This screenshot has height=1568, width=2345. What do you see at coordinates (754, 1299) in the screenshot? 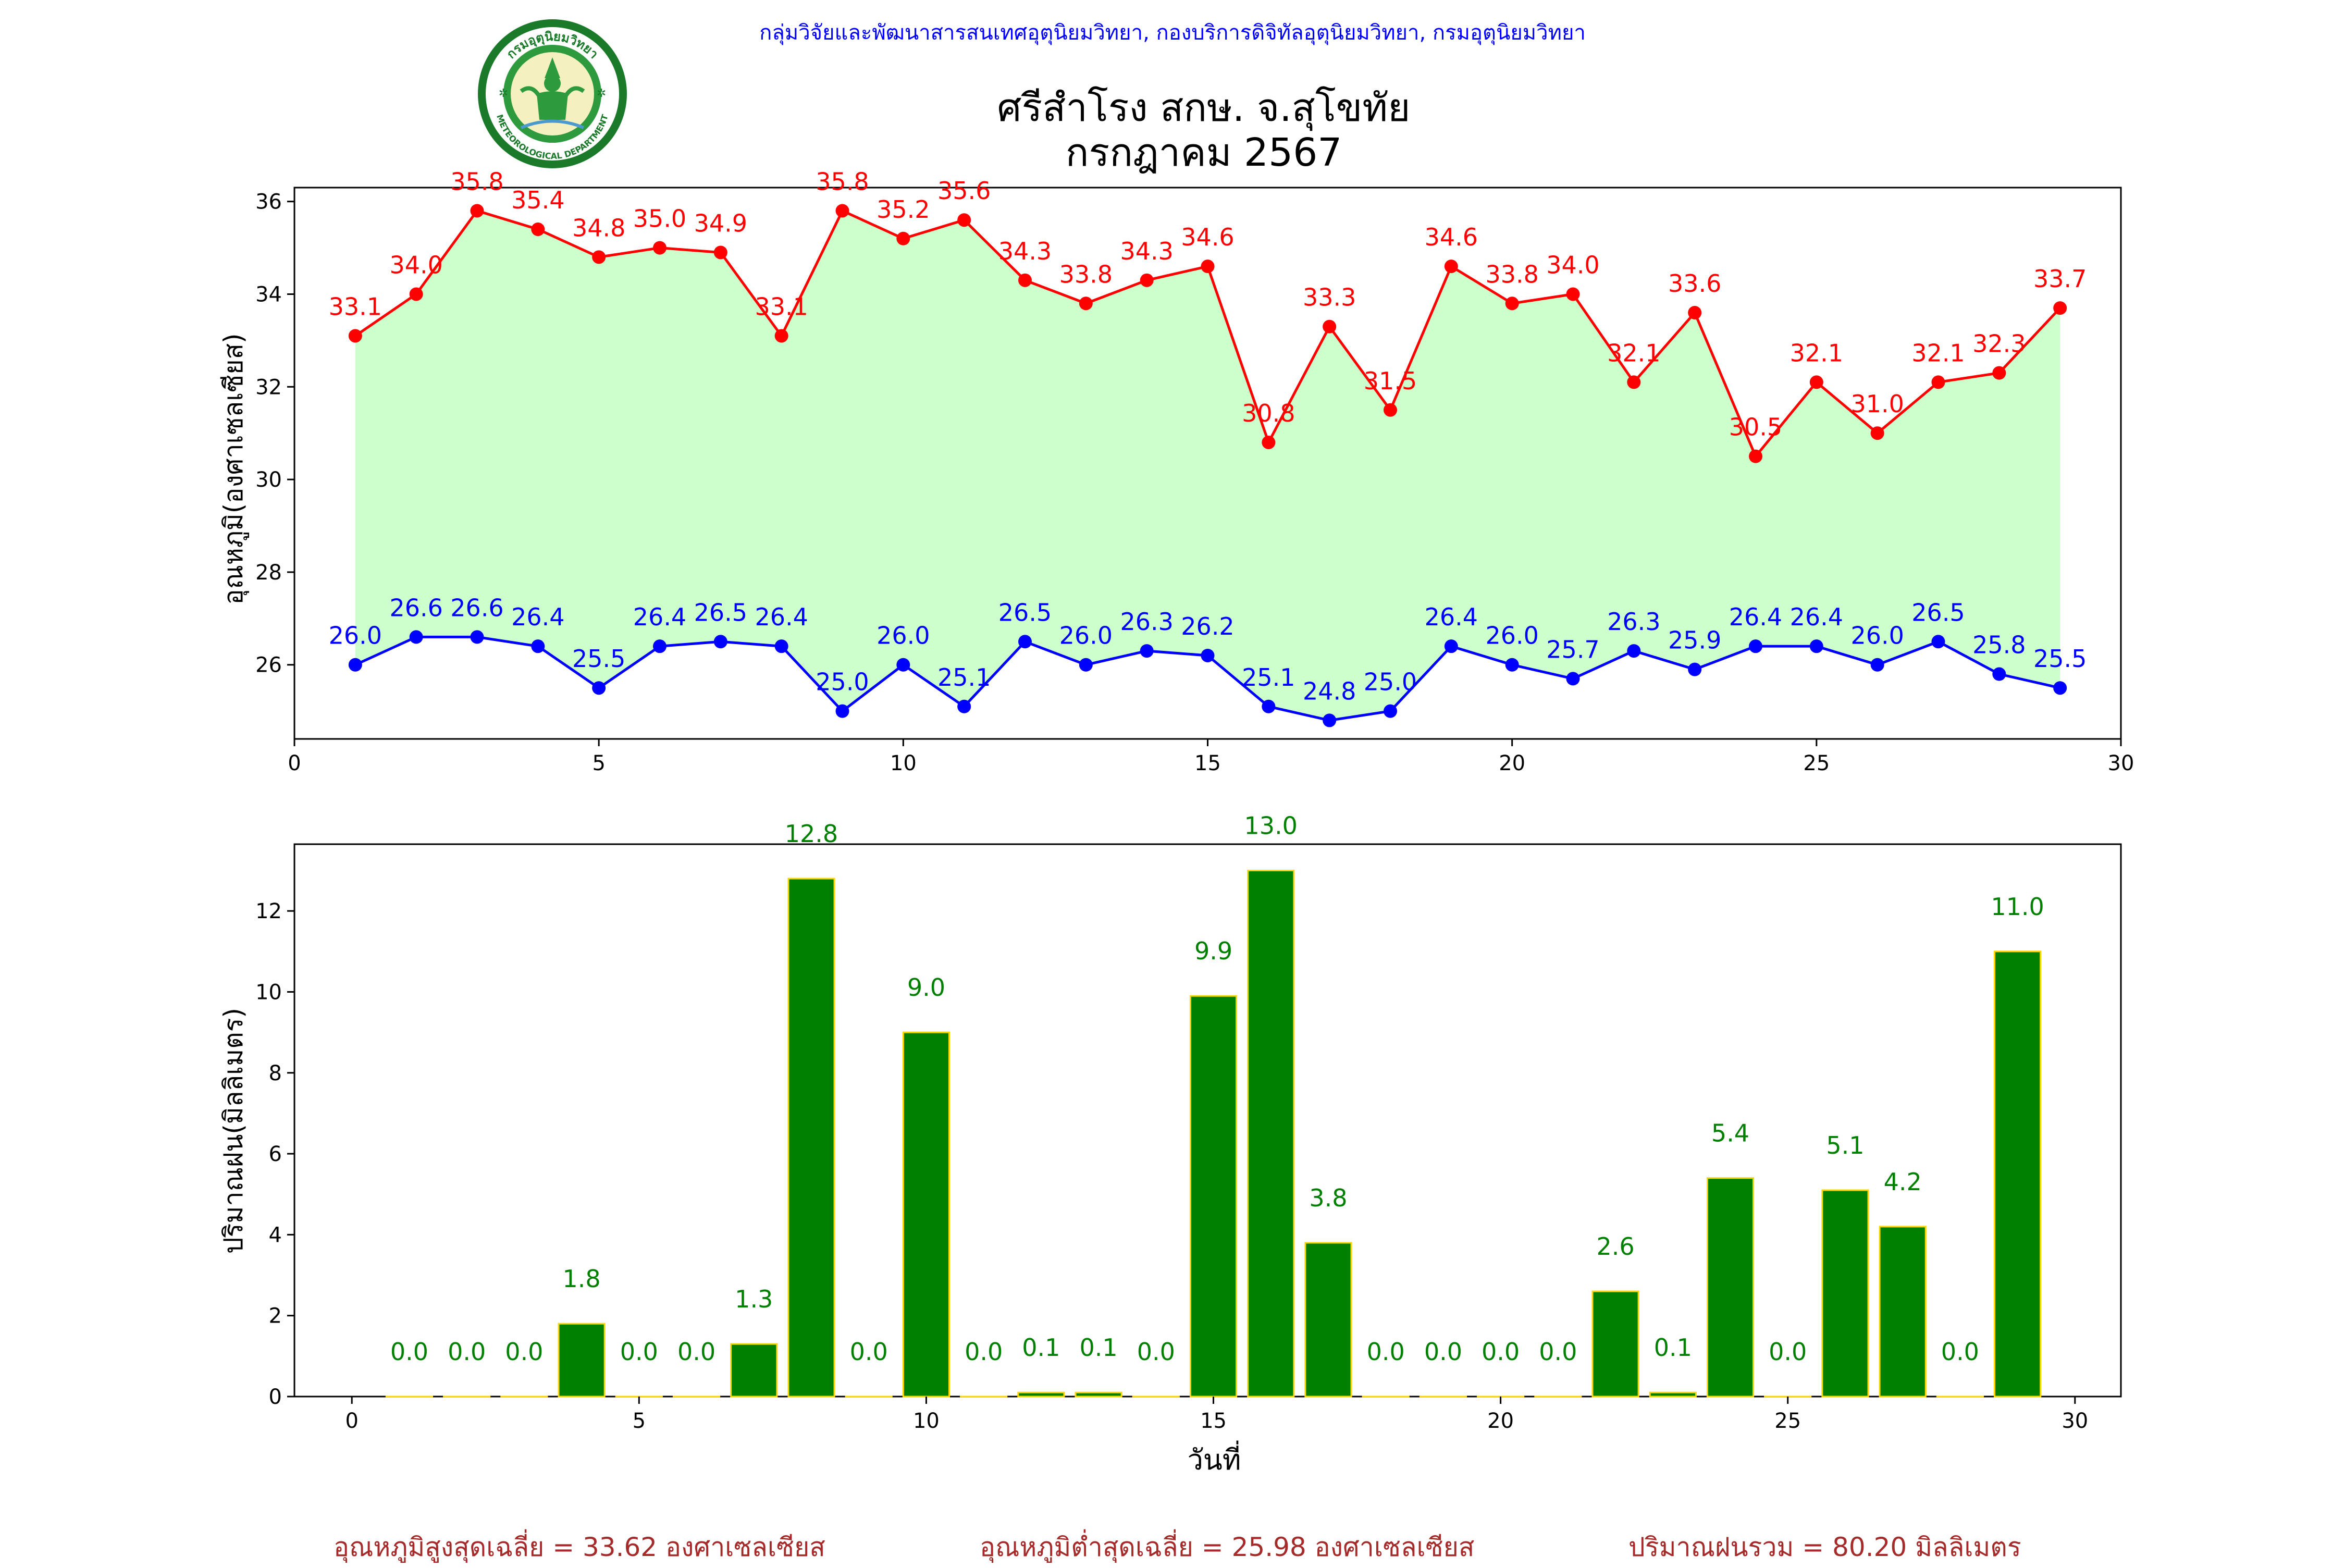
I see `rainfall-label: 1.3` at bounding box center [754, 1299].